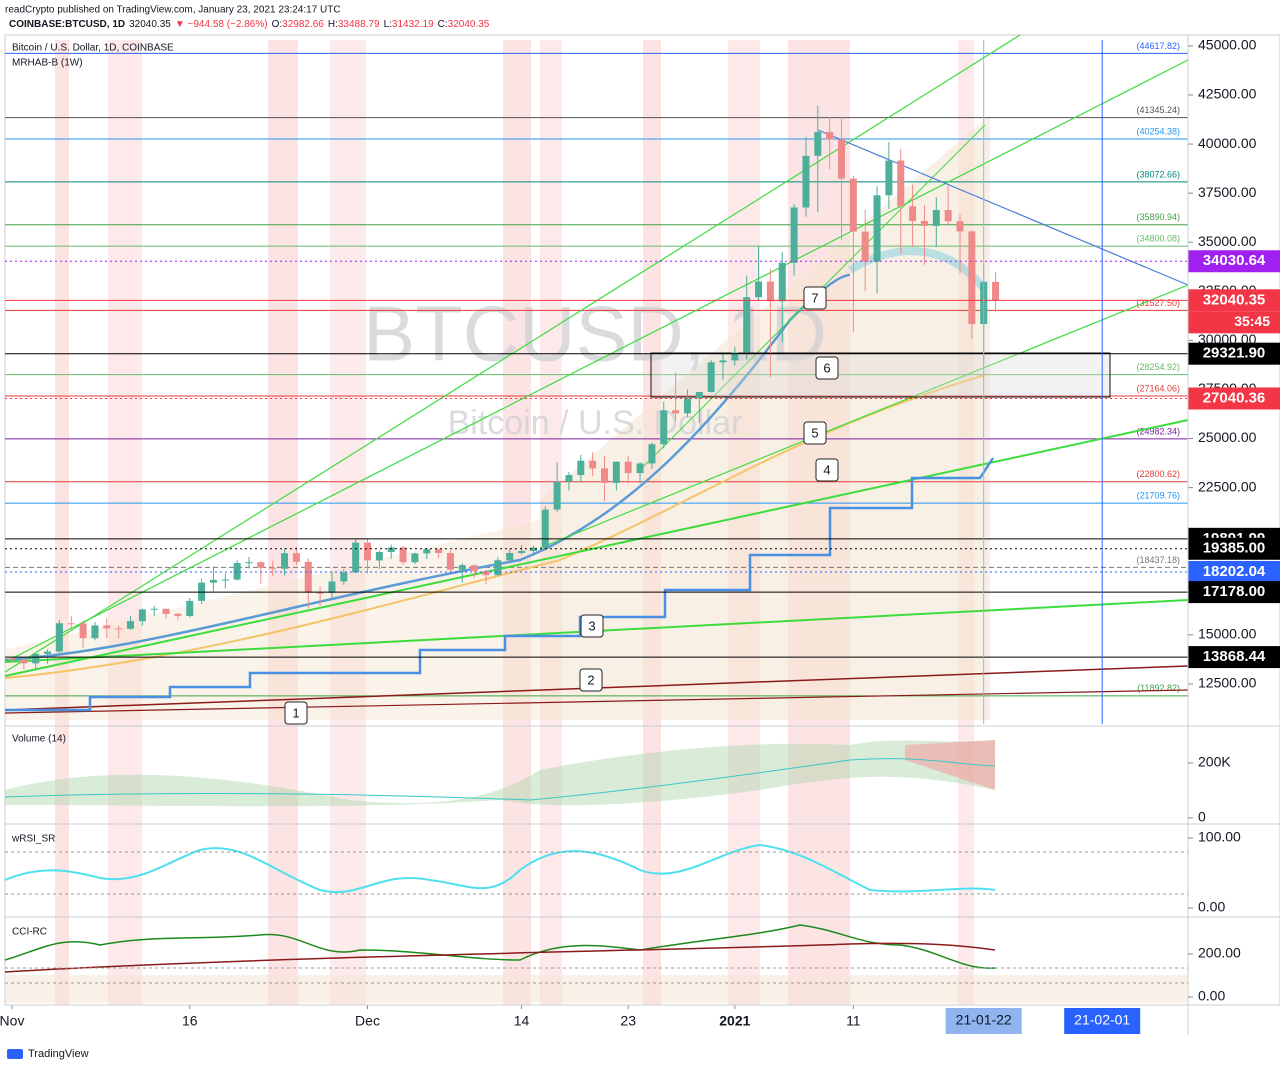 The width and height of the screenshot is (1280, 1070). I want to click on price-tag-label: 27040.36, so click(1234, 397).